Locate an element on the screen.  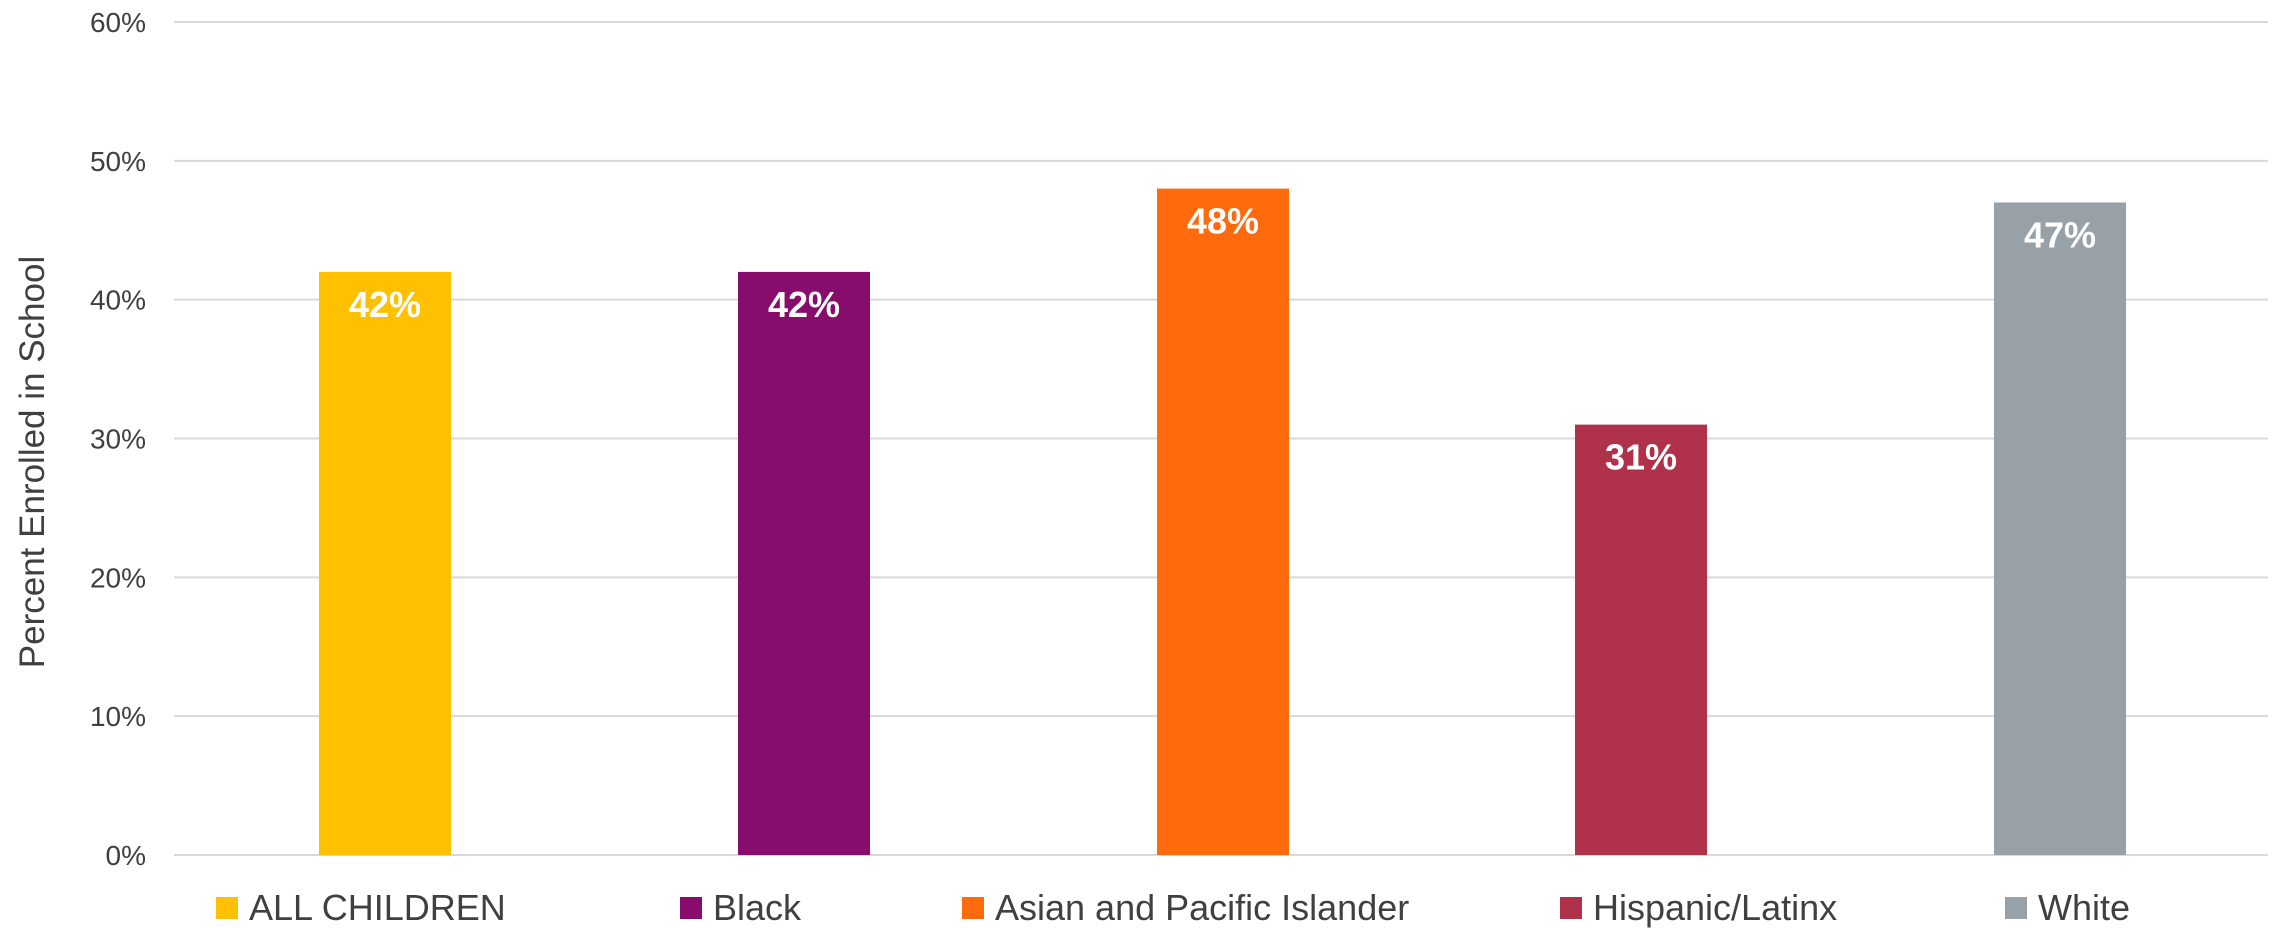
y-axis-label: Percent Enrolled in School is located at coordinates (32, 462).